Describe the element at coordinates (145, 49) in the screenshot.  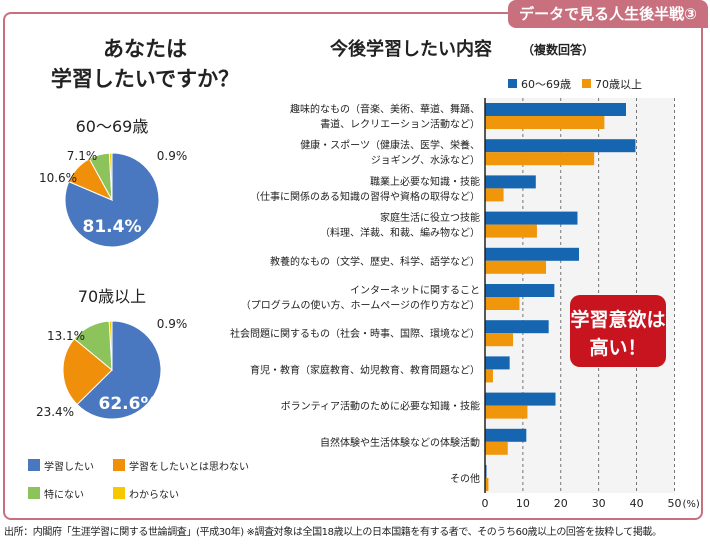
I see `left-title: あなたは` at that location.